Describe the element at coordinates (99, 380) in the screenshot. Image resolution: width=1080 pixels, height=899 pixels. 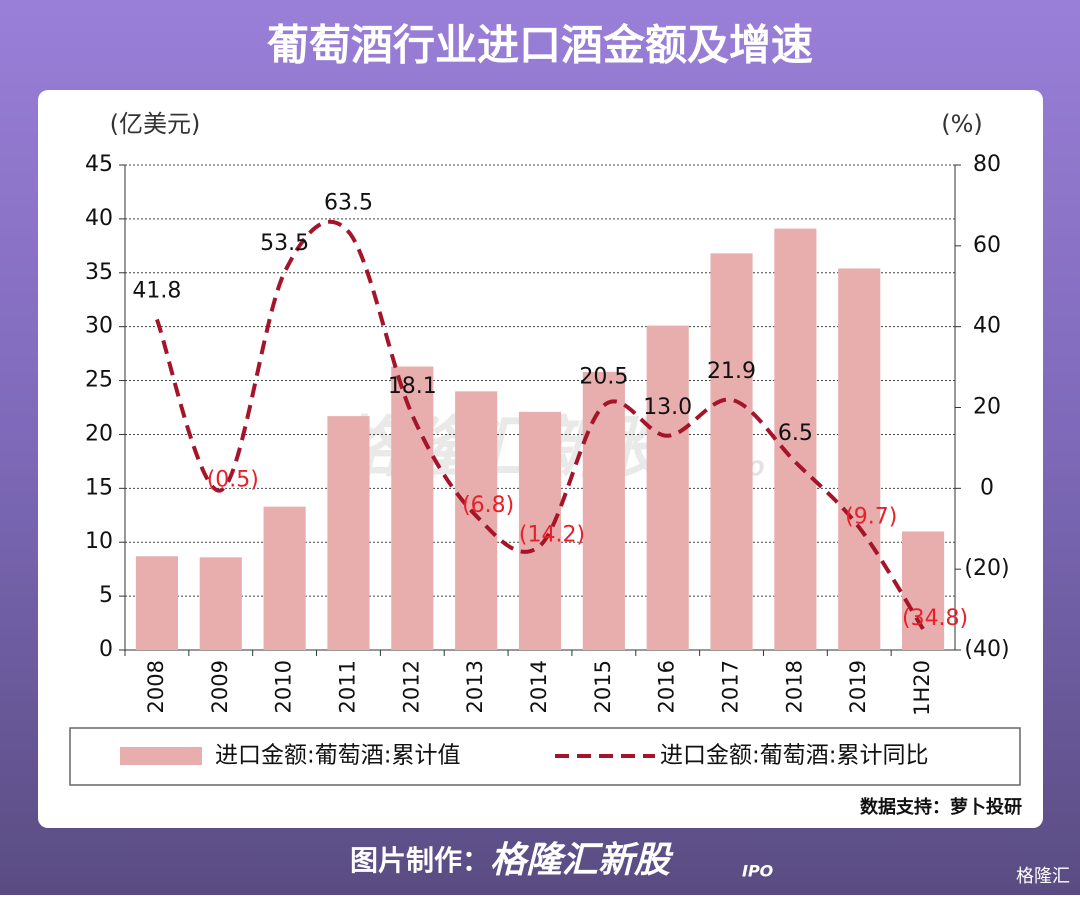
I see `y-tick-label: 25` at that location.